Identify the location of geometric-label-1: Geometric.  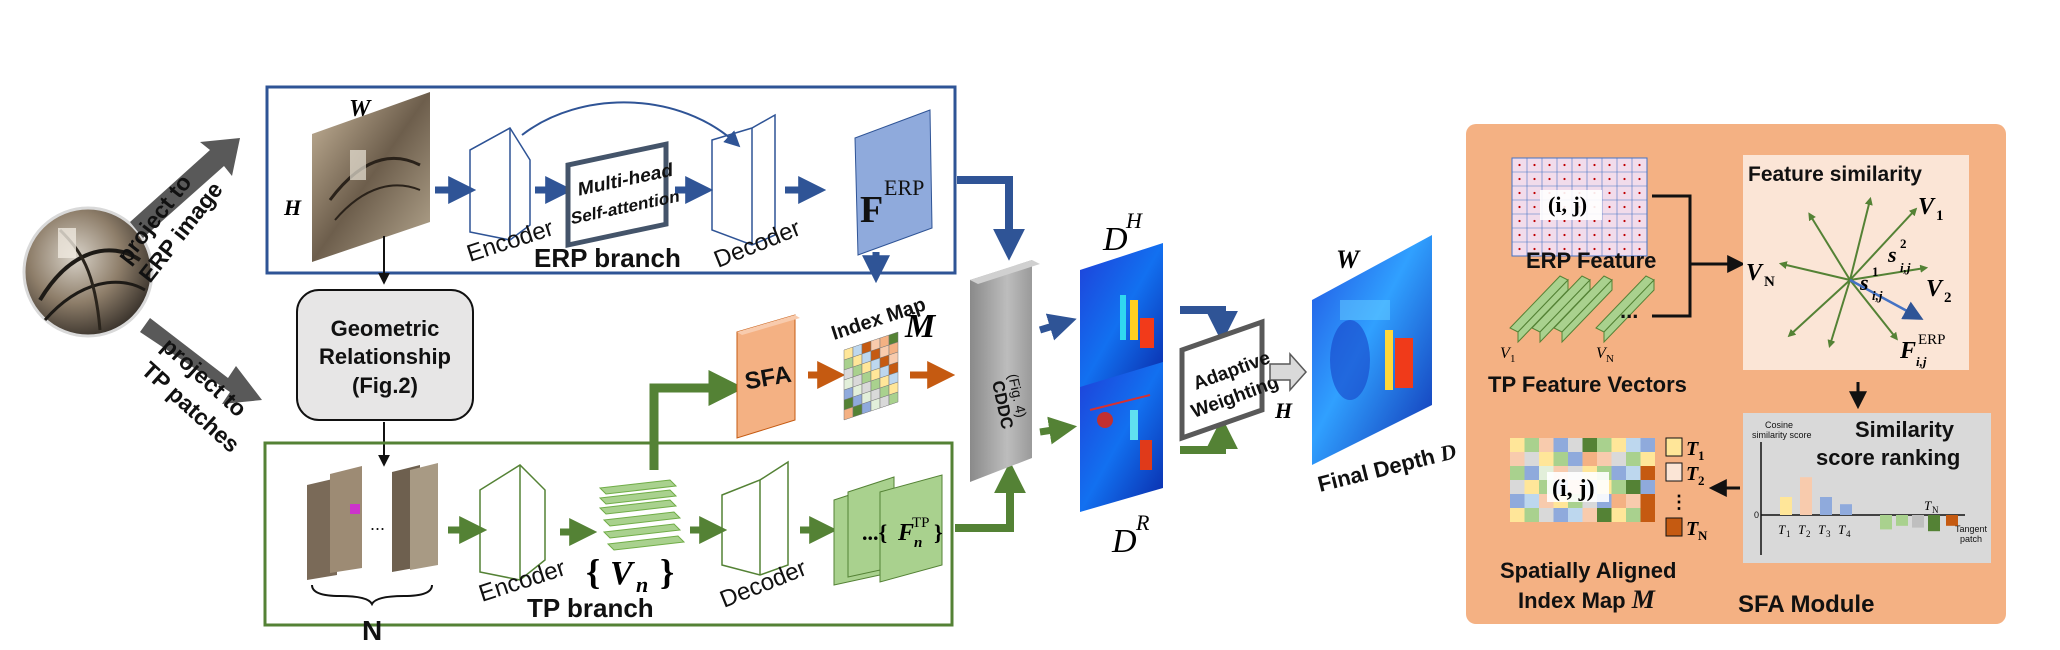
(385, 328).